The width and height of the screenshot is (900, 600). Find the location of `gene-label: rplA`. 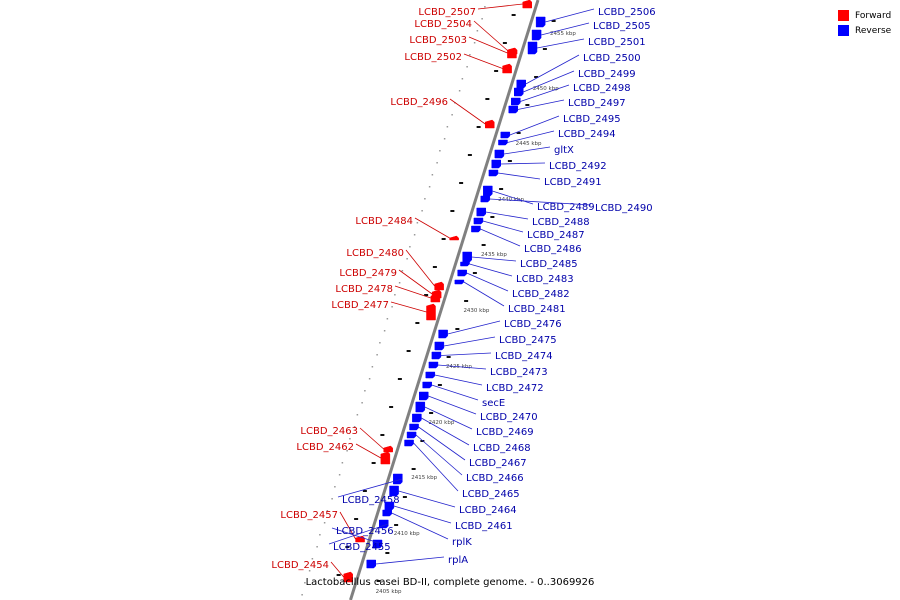

gene-label: rplA is located at coordinates (458, 560).